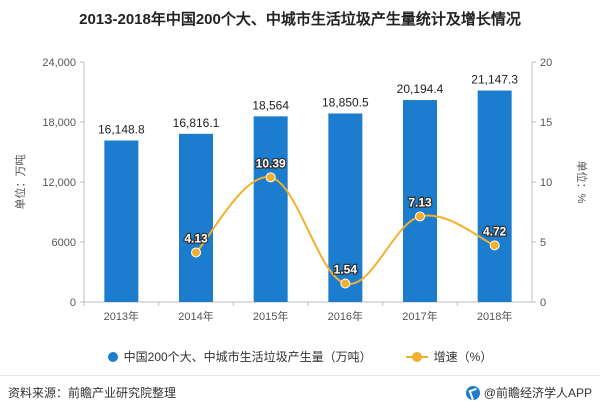  Describe the element at coordinates (345, 102) in the screenshot. I see `bar-value-label: 18,850.5` at that location.